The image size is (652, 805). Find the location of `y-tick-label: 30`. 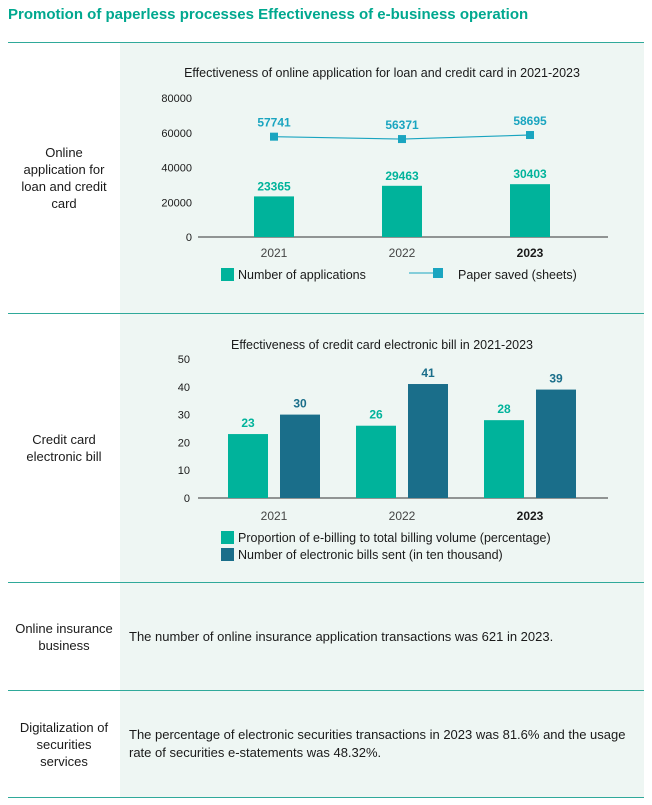

y-tick-label: 30 is located at coordinates (184, 416).